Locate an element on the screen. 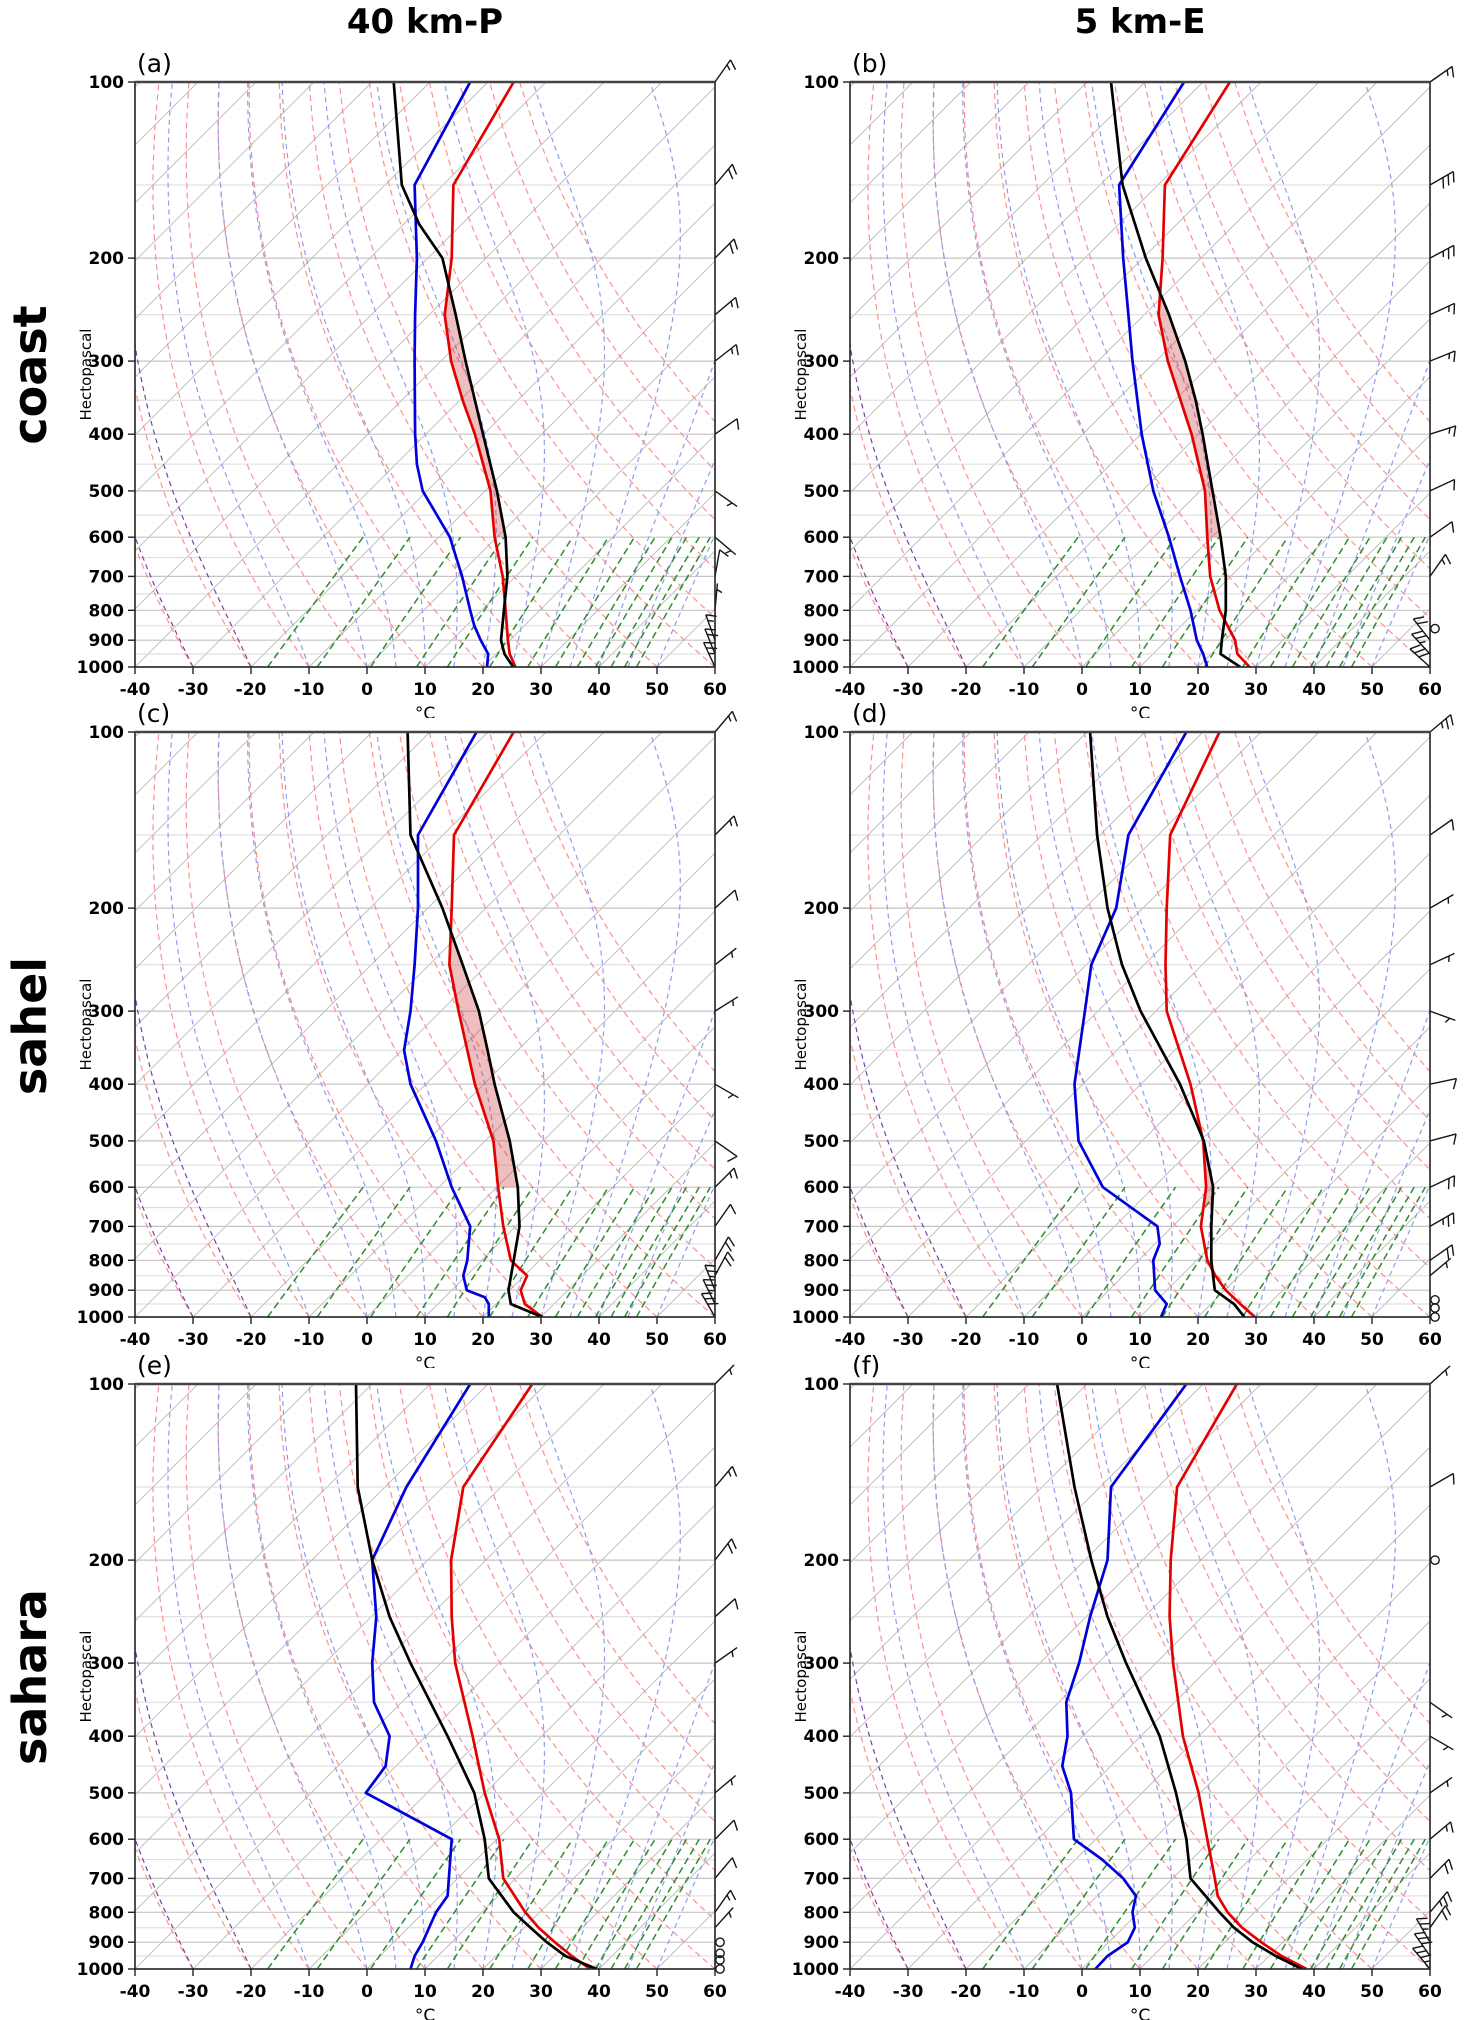  row-label-sahara: sahara is located at coordinates (30, 1677).